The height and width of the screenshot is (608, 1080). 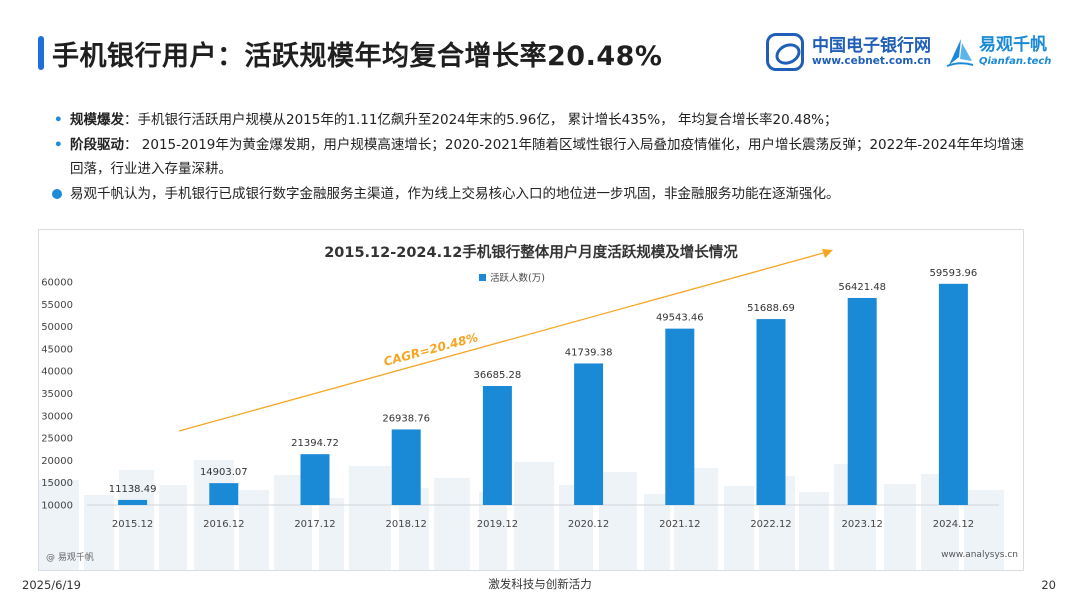 What do you see at coordinates (314, 524) in the screenshot?
I see `x-tick-label: 2017.12` at bounding box center [314, 524].